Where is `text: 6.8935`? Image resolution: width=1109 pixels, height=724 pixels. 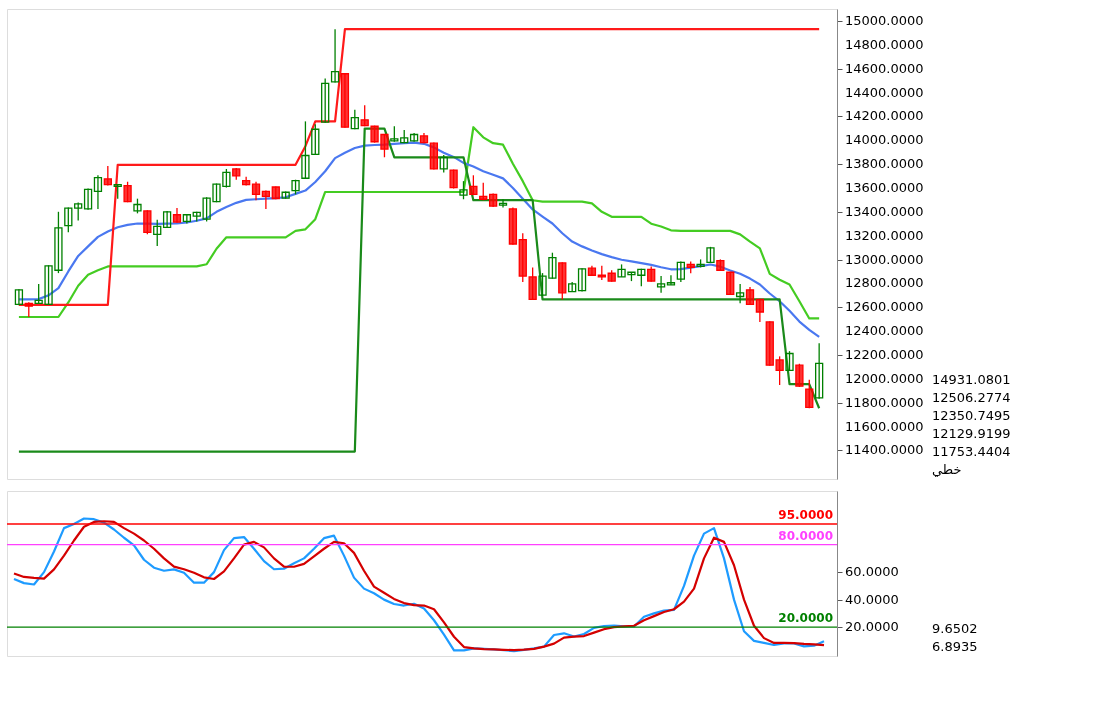
text: 6.8935 is located at coordinates (955, 646).